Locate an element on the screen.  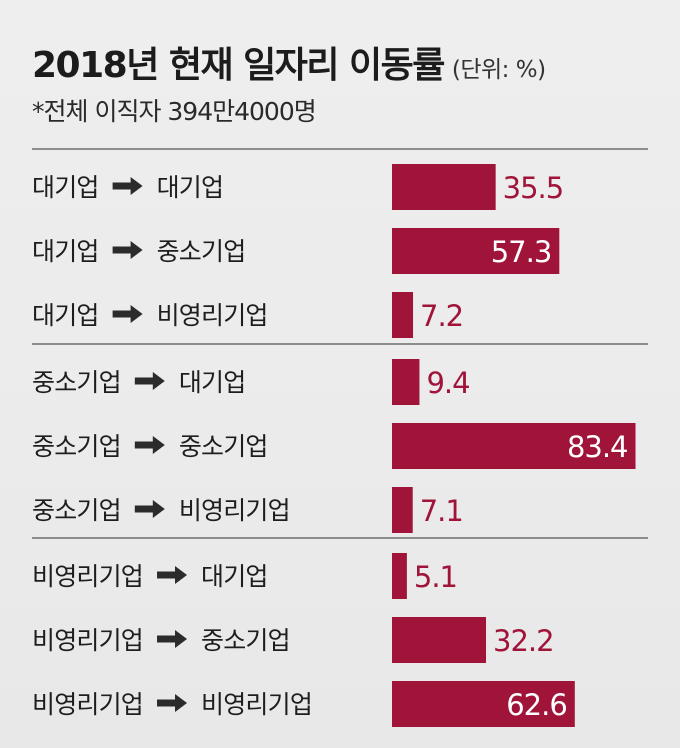
bar-value-label: 57.3 is located at coordinates (521, 252).